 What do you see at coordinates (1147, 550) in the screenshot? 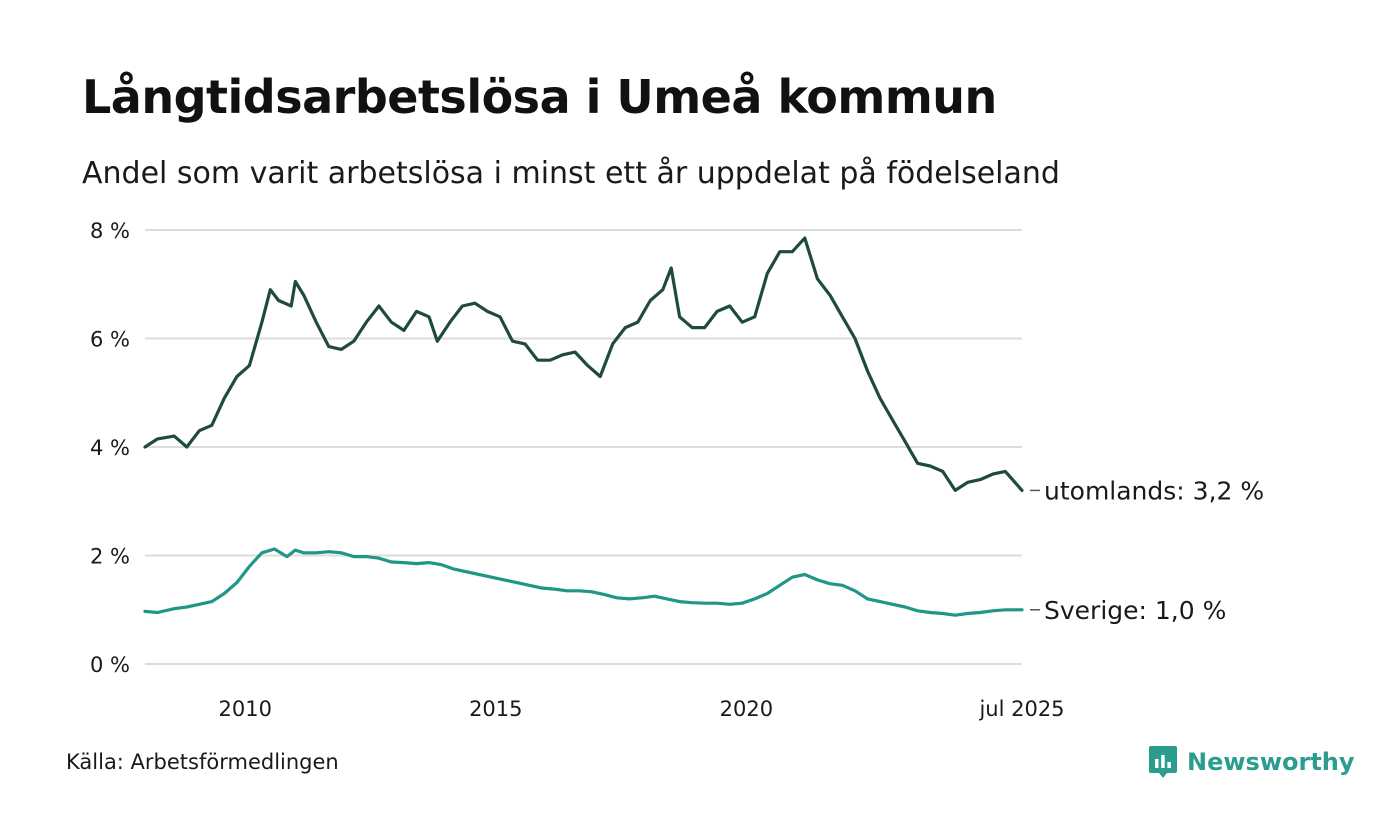
I see `series-end-labels: utomlands: 3,2 % Sverige: 1,0 %` at bounding box center [1147, 550].